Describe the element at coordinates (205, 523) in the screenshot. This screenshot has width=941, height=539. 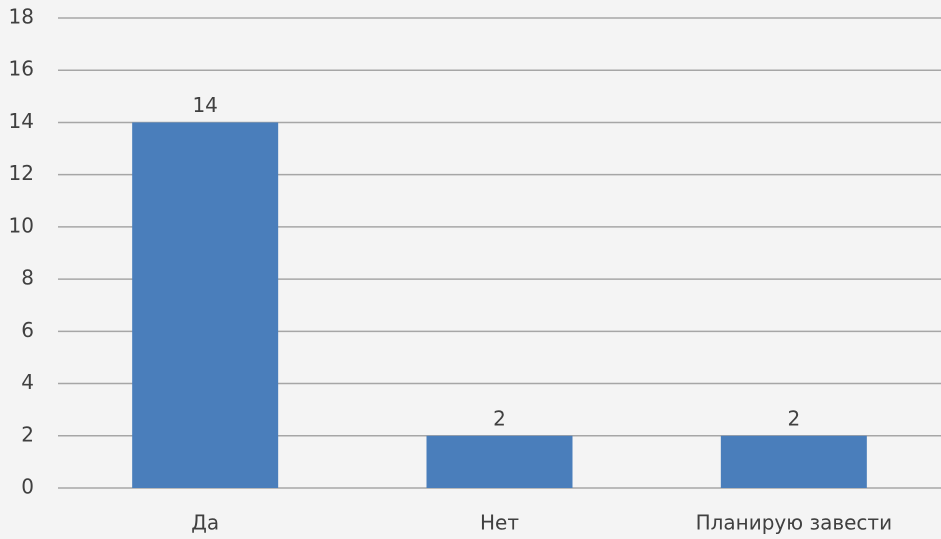
I see `x-tick-label: Да` at that location.